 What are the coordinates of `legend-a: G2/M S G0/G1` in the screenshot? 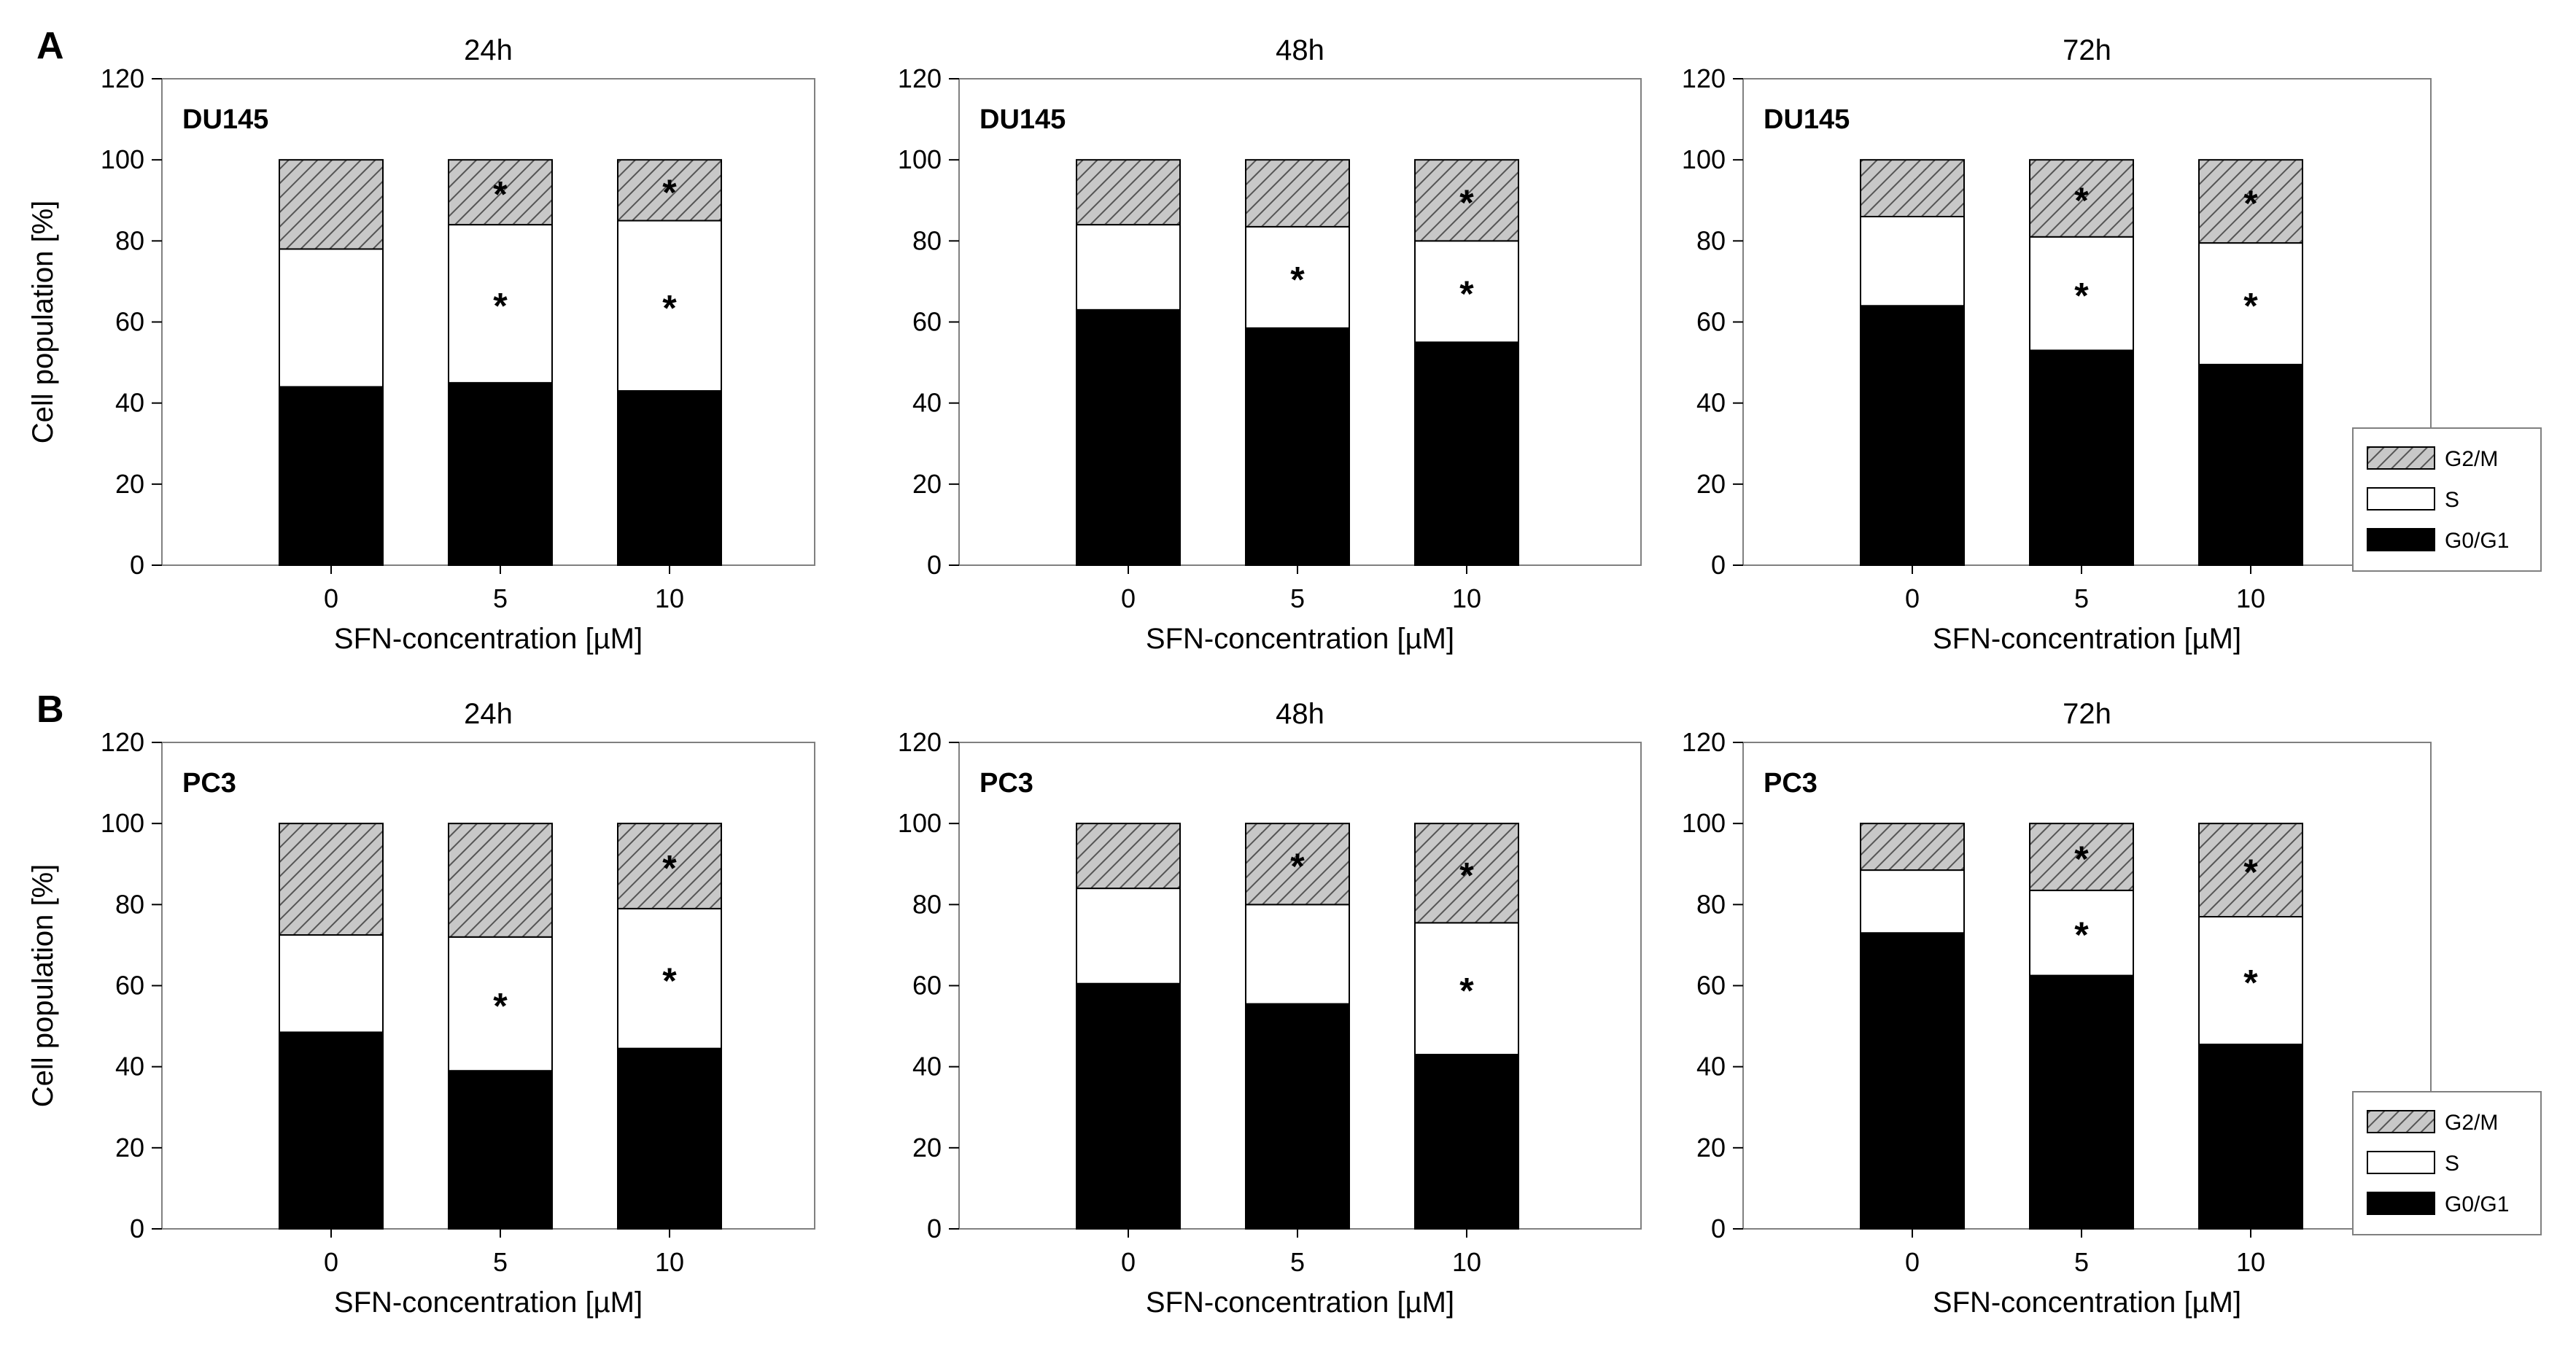 It's located at (2447, 499).